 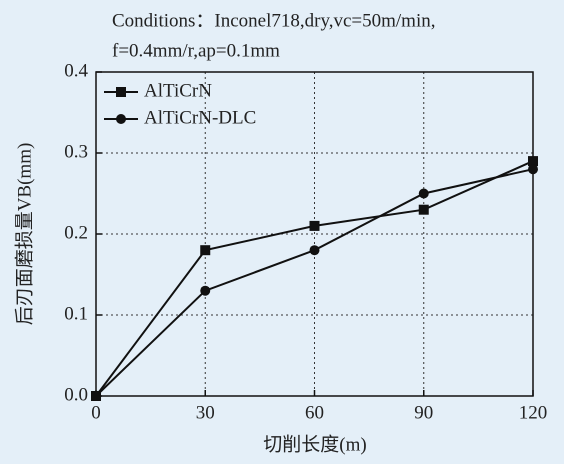 What do you see at coordinates (76, 70) in the screenshot?
I see `y-tick-label: 0.4` at bounding box center [76, 70].